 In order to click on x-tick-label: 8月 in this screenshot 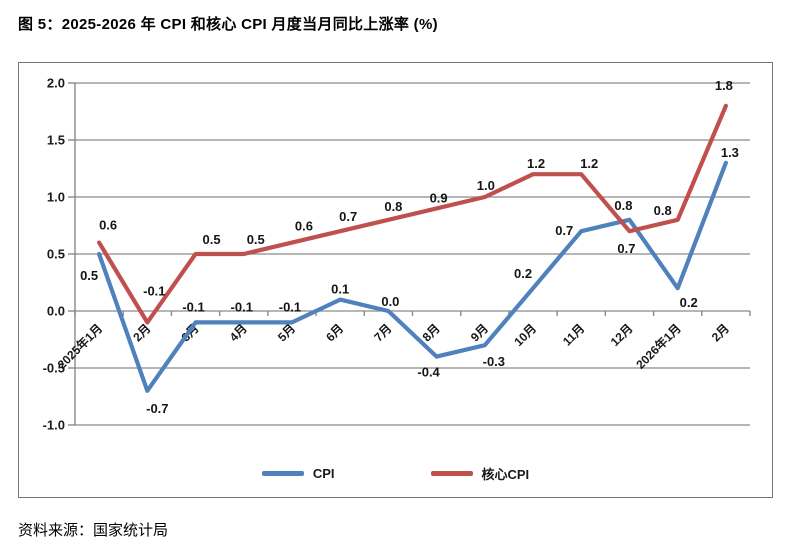, I will do `click(431, 332)`.